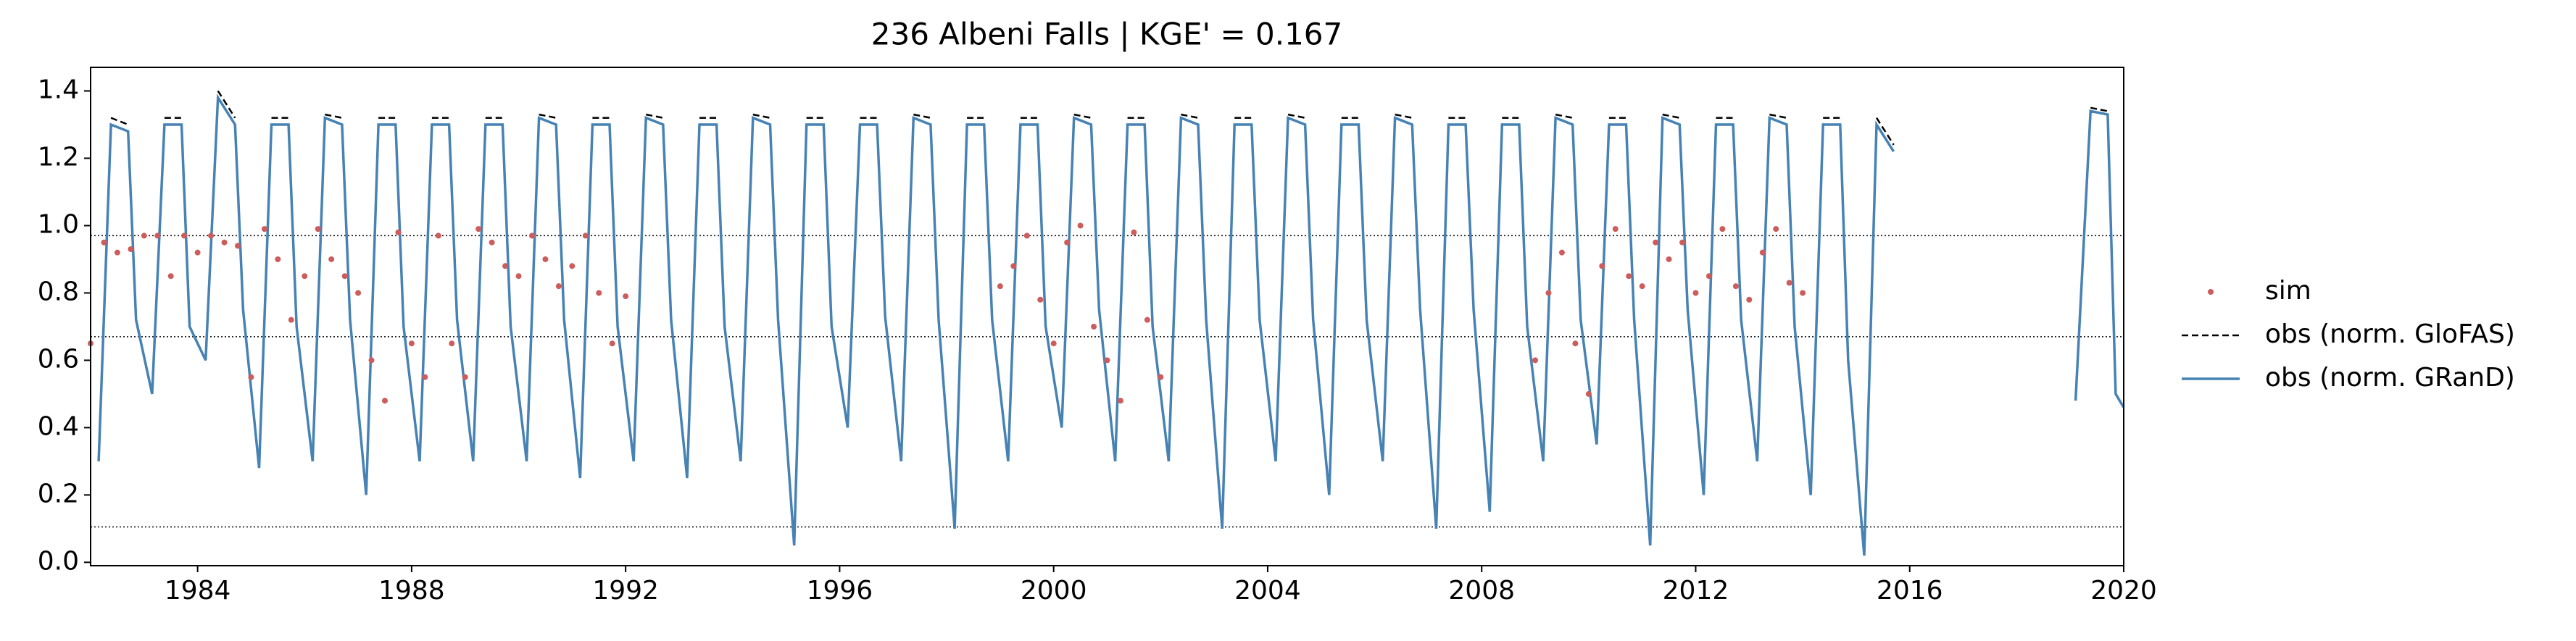 This screenshot has height=641, width=2576. What do you see at coordinates (411, 591) in the screenshot?
I see `x-tick-label: 1988` at bounding box center [411, 591].